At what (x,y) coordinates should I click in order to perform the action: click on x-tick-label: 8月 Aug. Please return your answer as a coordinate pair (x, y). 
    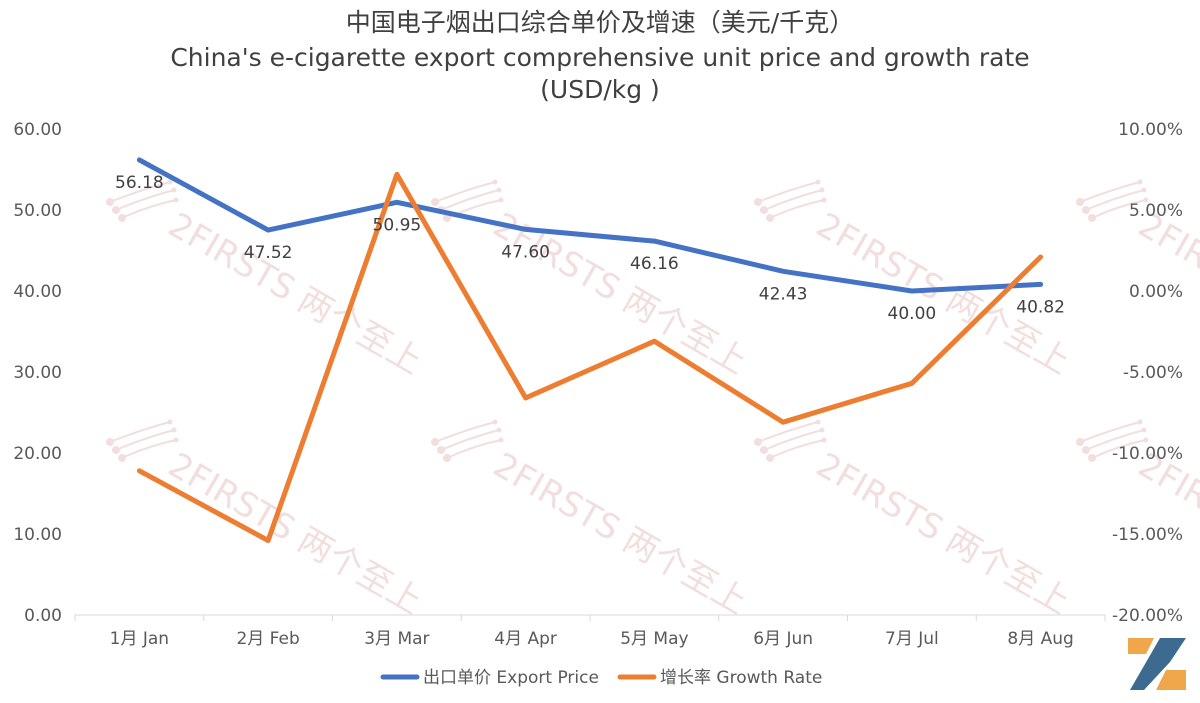
    Looking at the image, I should click on (1040, 639).